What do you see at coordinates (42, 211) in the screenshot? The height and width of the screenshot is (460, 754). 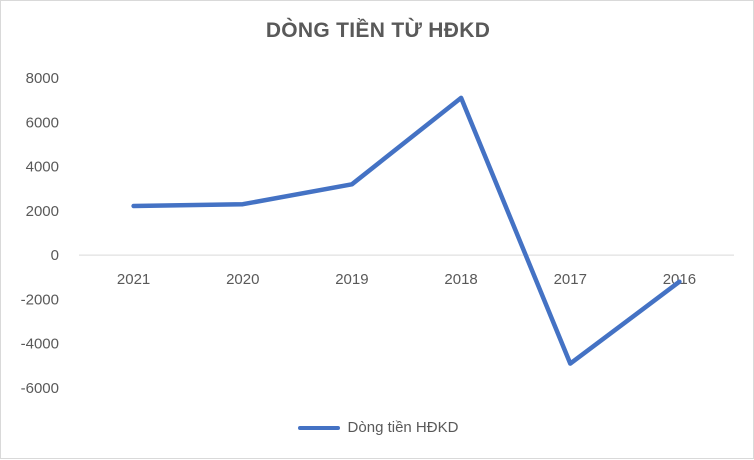 I see `y-tick-label: 2000` at bounding box center [42, 211].